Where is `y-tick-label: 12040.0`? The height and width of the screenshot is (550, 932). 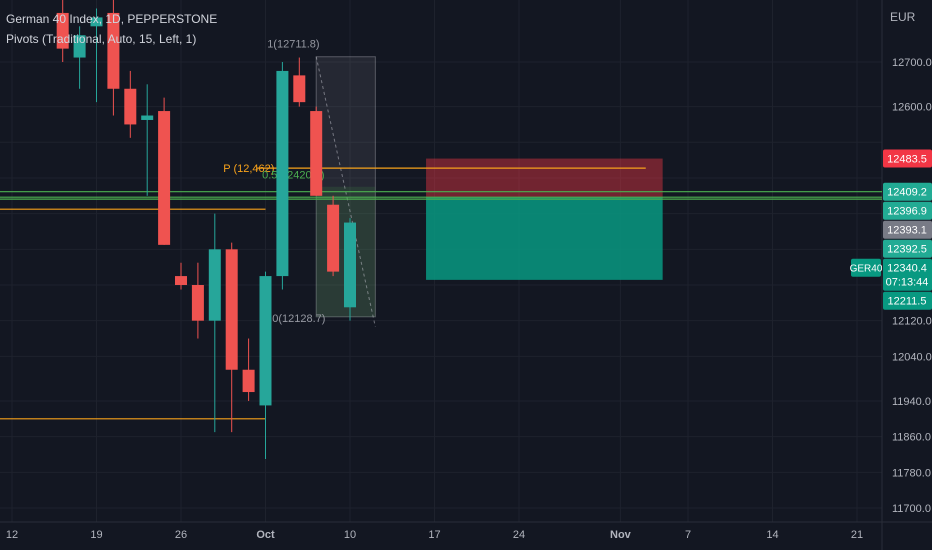 y-tick-label: 12040.0 is located at coordinates (912, 357).